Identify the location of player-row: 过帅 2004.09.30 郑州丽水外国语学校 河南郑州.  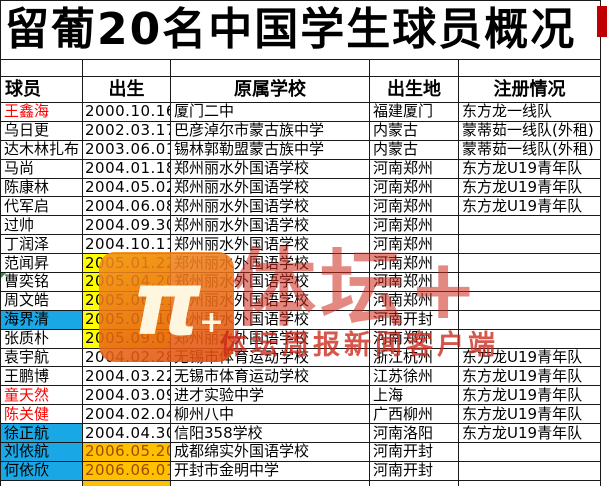
(301, 225).